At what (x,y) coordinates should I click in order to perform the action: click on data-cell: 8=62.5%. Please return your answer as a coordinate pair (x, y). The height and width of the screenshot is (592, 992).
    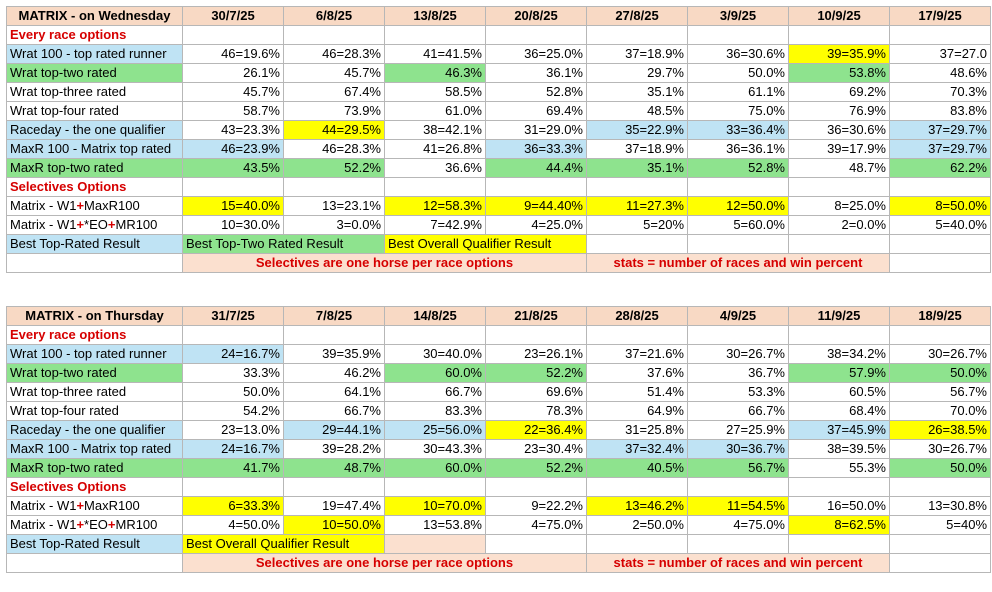
    Looking at the image, I should click on (839, 525).